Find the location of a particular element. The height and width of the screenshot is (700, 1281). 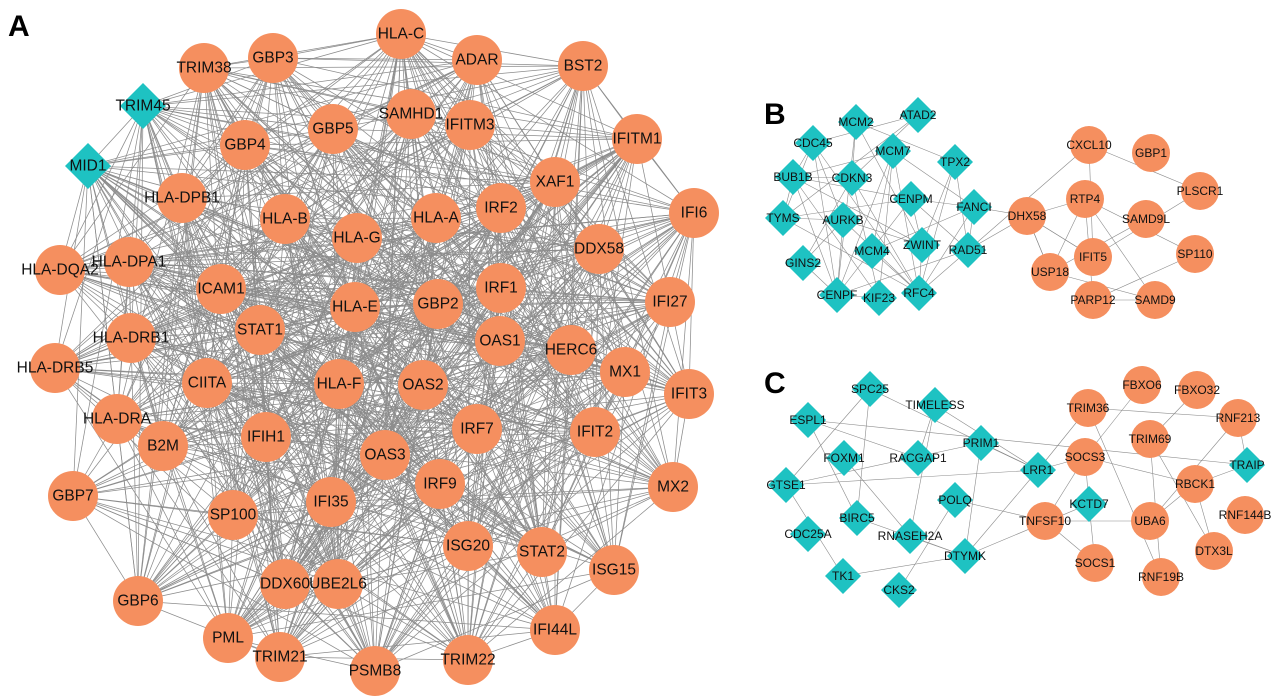

node-ddx60: DDX60 is located at coordinates (285, 584).